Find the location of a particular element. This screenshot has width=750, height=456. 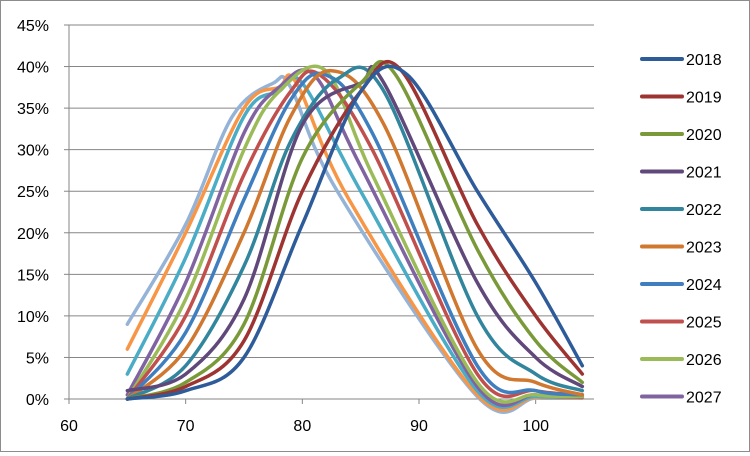

legend-label: 2018 is located at coordinates (704, 60).